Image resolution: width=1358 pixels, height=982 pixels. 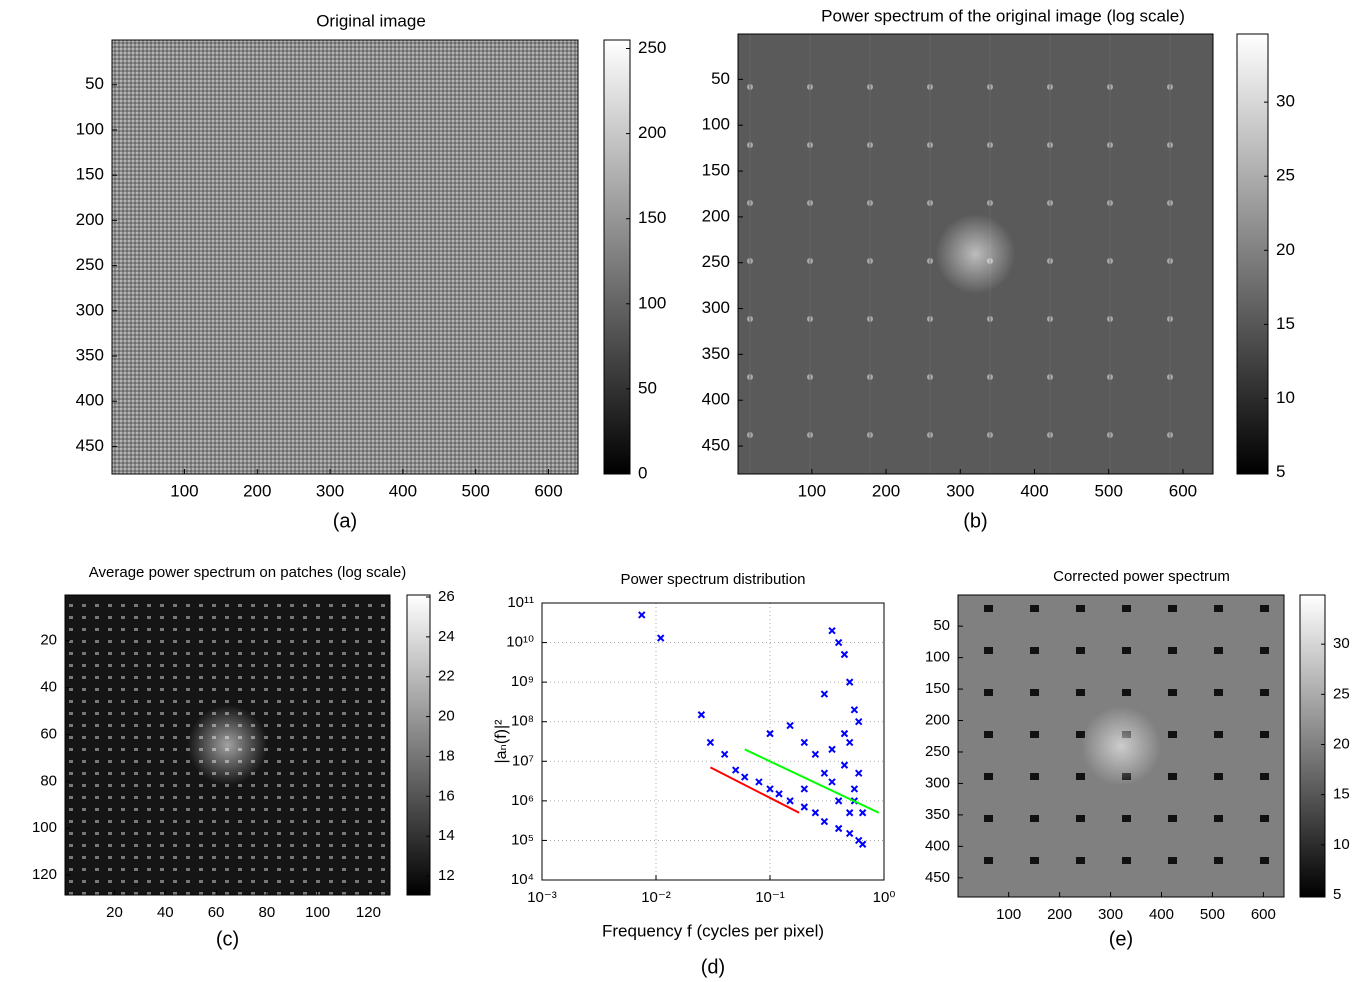 I want to click on x-tick-label: 10⁻¹, so click(x=770, y=897).